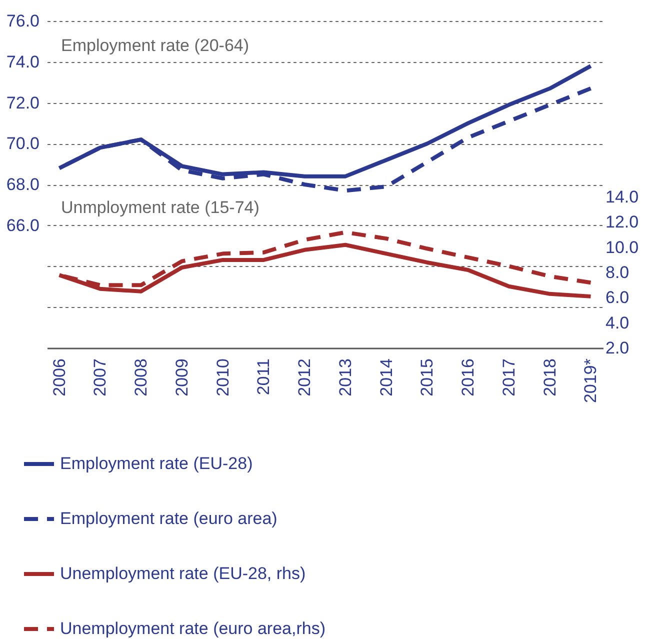 The width and height of the screenshot is (669, 639). I want to click on y2-tick-label: 6.0, so click(618, 298).